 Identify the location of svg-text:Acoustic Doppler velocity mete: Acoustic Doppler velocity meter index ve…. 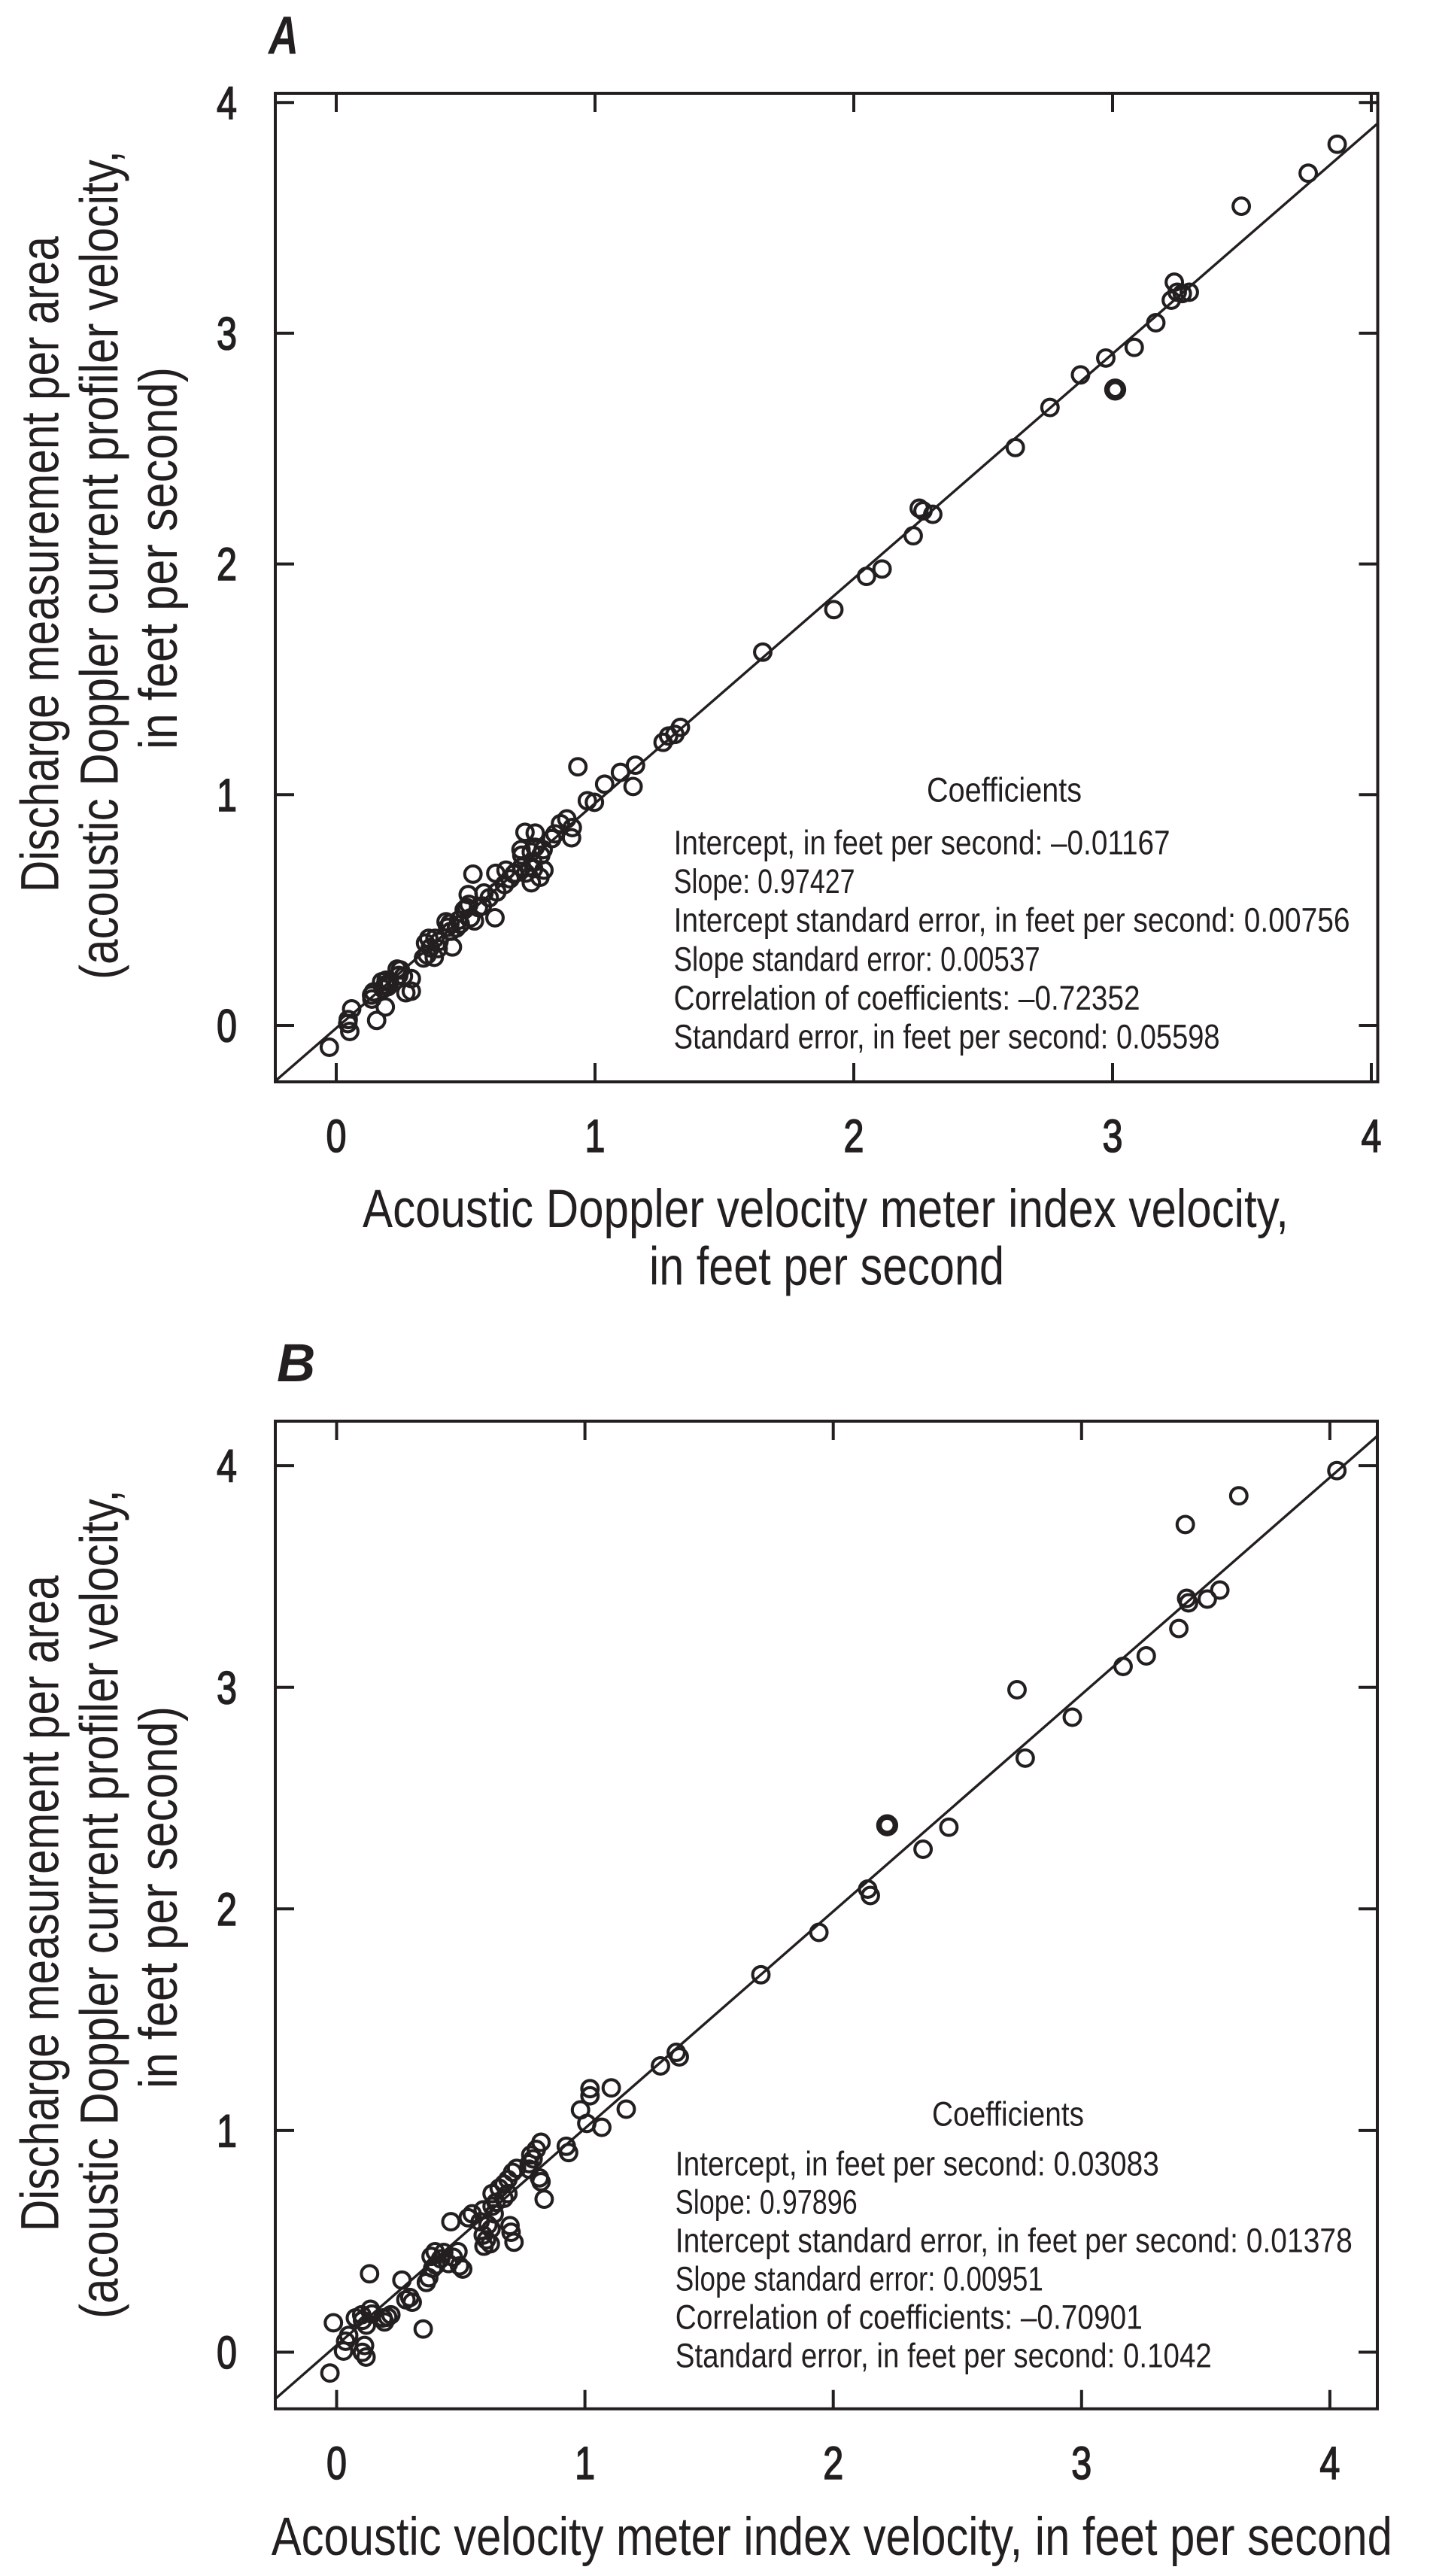
(826, 1209).